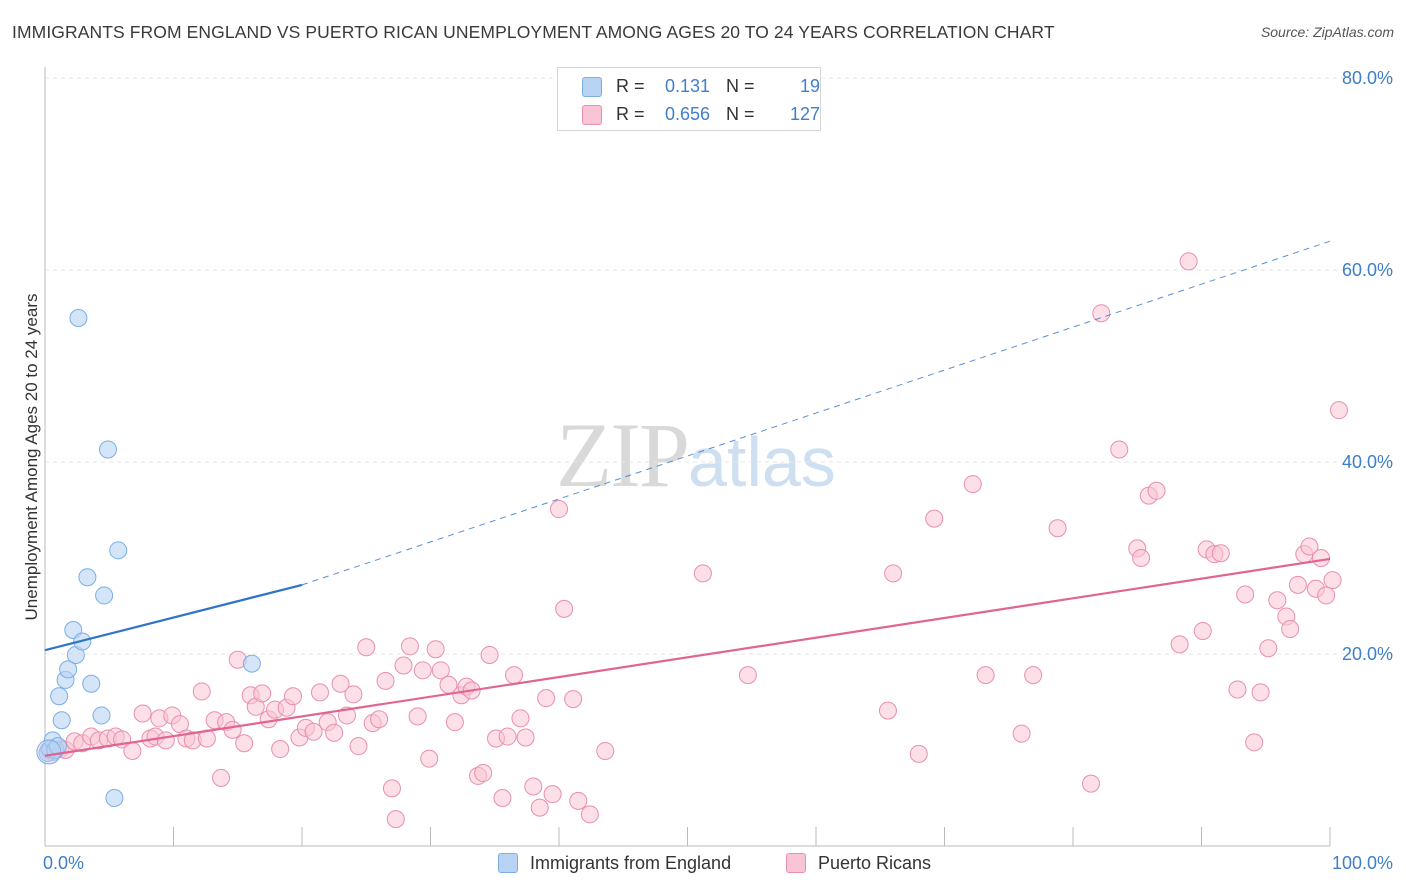 The width and height of the screenshot is (1406, 892). Describe the element at coordinates (804, 113) in the screenshot. I see `legend-n-value-puerto-rican: 127` at that location.